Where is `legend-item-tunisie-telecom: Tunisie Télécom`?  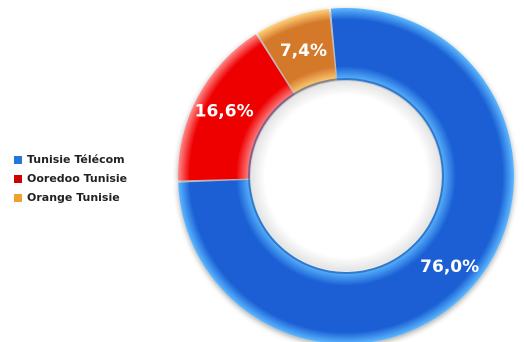 legend-item-tunisie-telecom: Tunisie Télécom is located at coordinates (70, 159).